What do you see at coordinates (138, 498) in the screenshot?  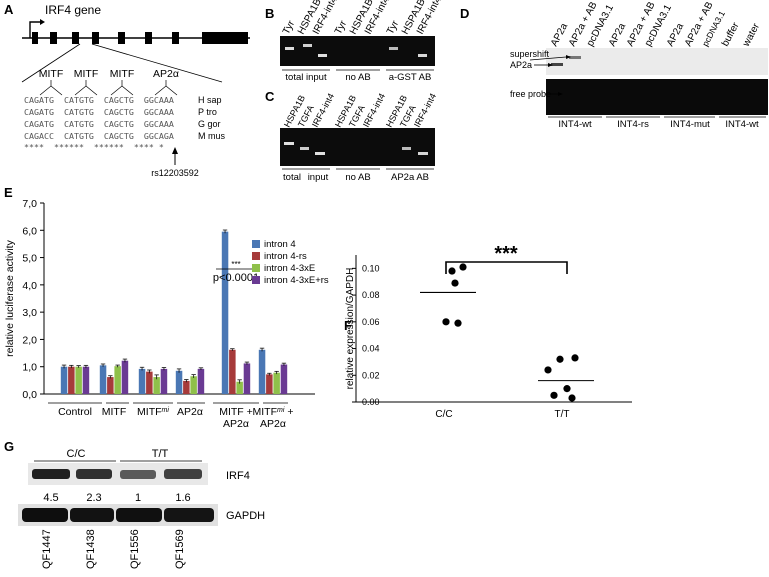 I see `quant-value: 1` at bounding box center [138, 498].